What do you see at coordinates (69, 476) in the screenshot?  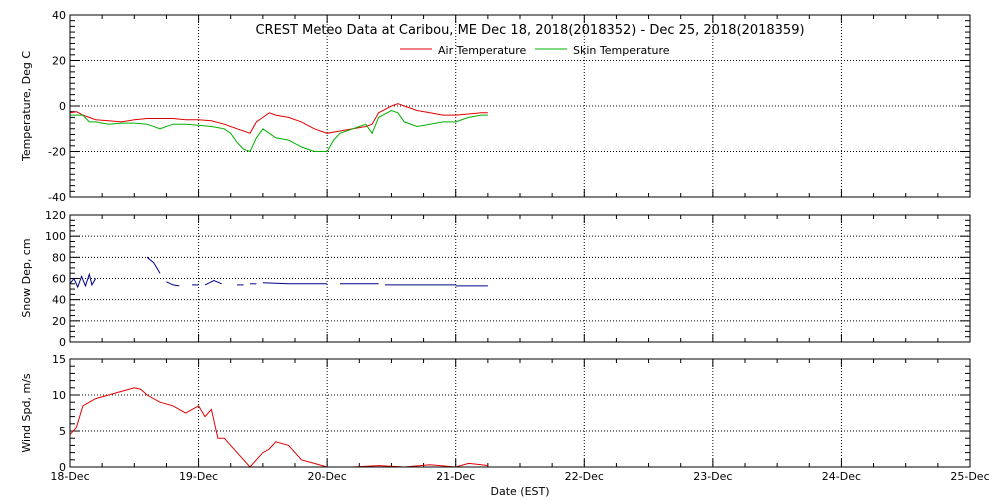 I see `x-tick-label: 18-Dec` at bounding box center [69, 476].